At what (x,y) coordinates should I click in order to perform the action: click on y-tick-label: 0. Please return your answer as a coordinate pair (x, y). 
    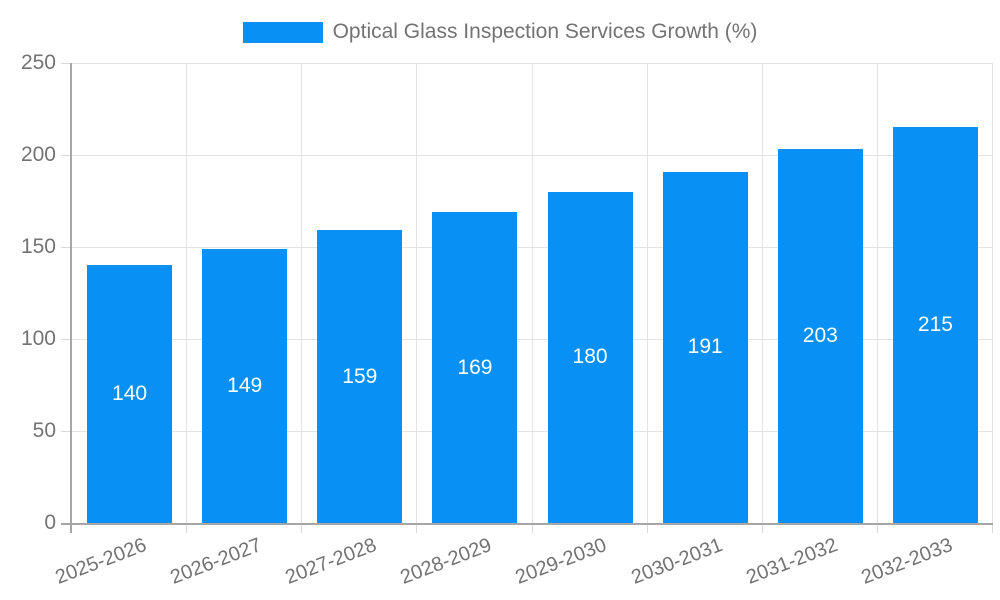
    Looking at the image, I should click on (50, 522).